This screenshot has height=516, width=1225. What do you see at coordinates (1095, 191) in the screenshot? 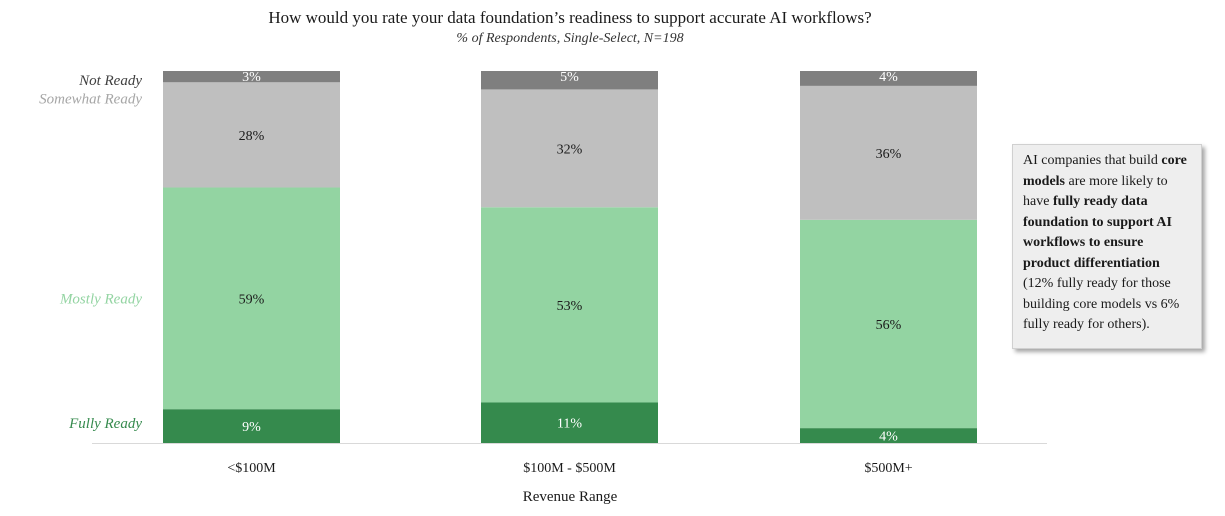
I see `callout-text-2: are more likely to have` at bounding box center [1095, 191].